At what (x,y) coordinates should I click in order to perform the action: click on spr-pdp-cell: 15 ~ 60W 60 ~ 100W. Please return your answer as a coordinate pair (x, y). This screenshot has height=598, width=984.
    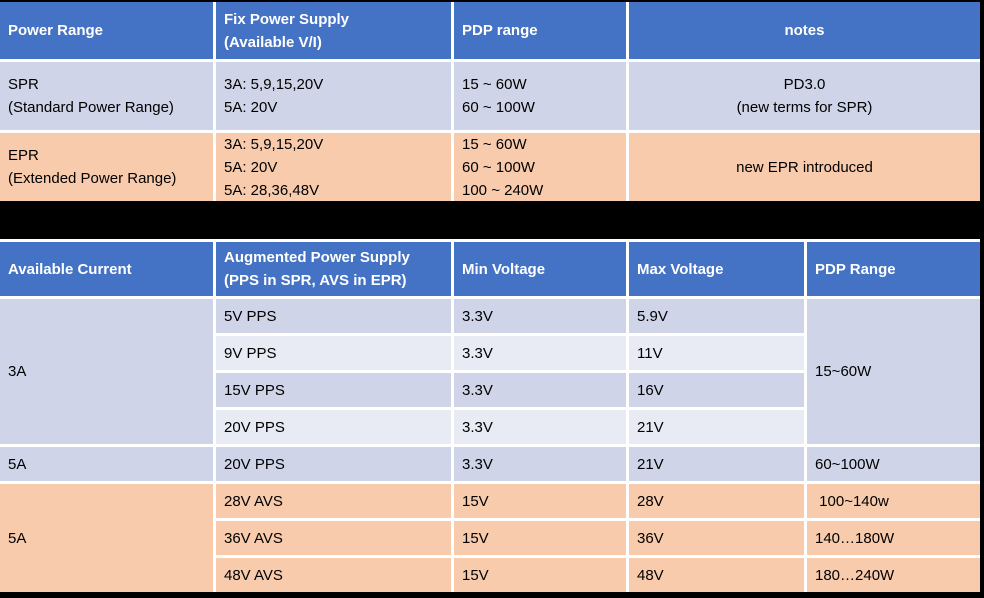
    Looking at the image, I should click on (540, 96).